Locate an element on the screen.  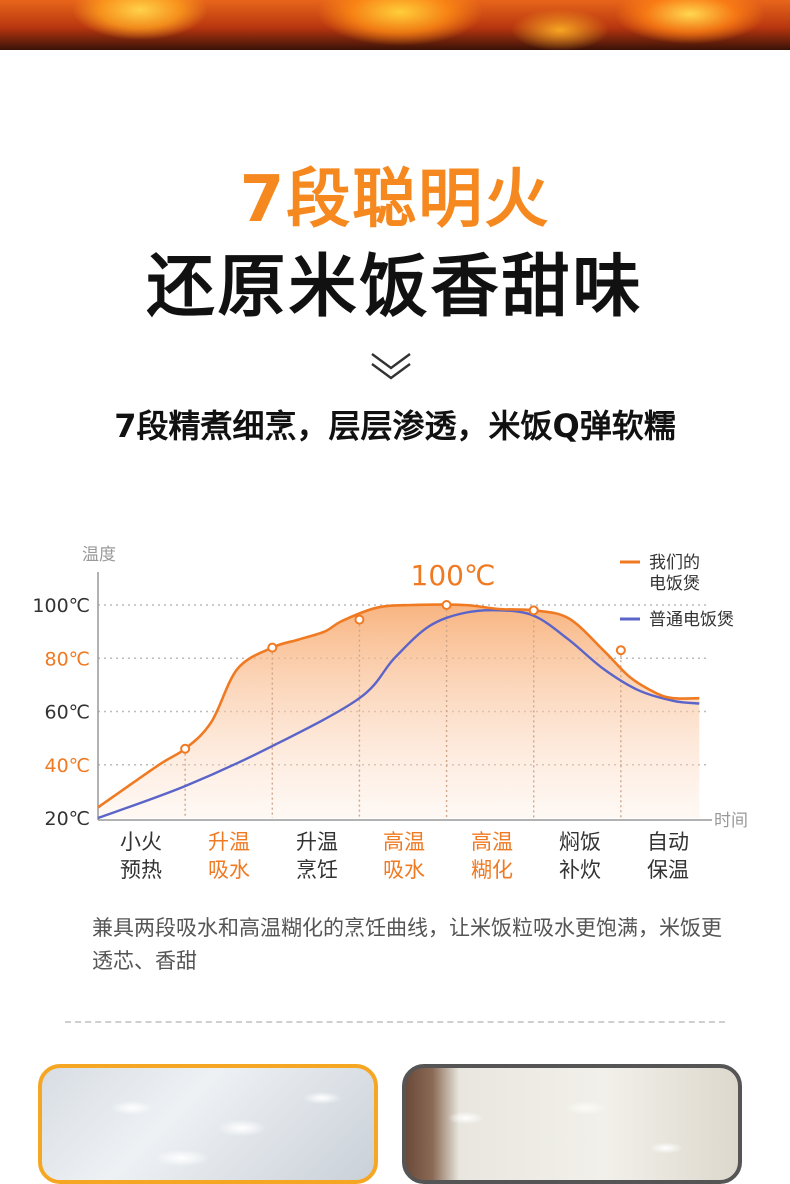
category-2-line2: 吸水 is located at coordinates (229, 870).